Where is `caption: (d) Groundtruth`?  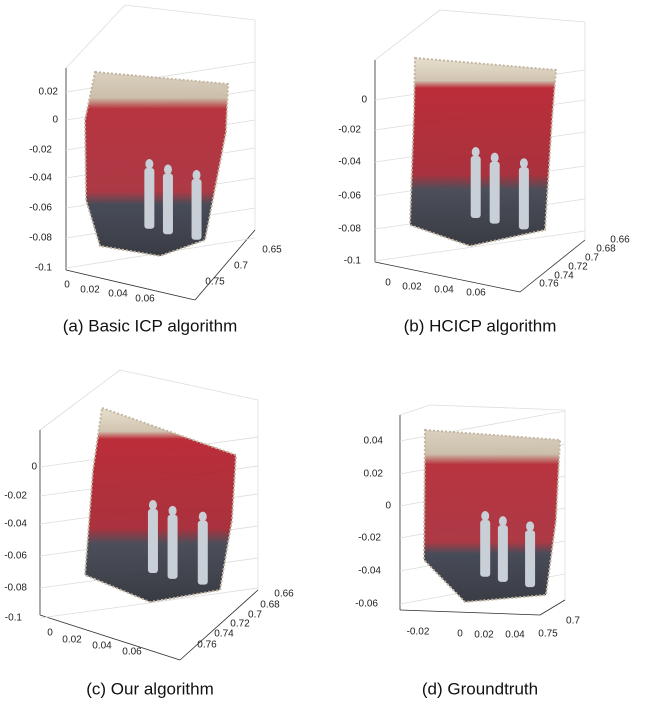 caption: (d) Groundtruth is located at coordinates (480, 688).